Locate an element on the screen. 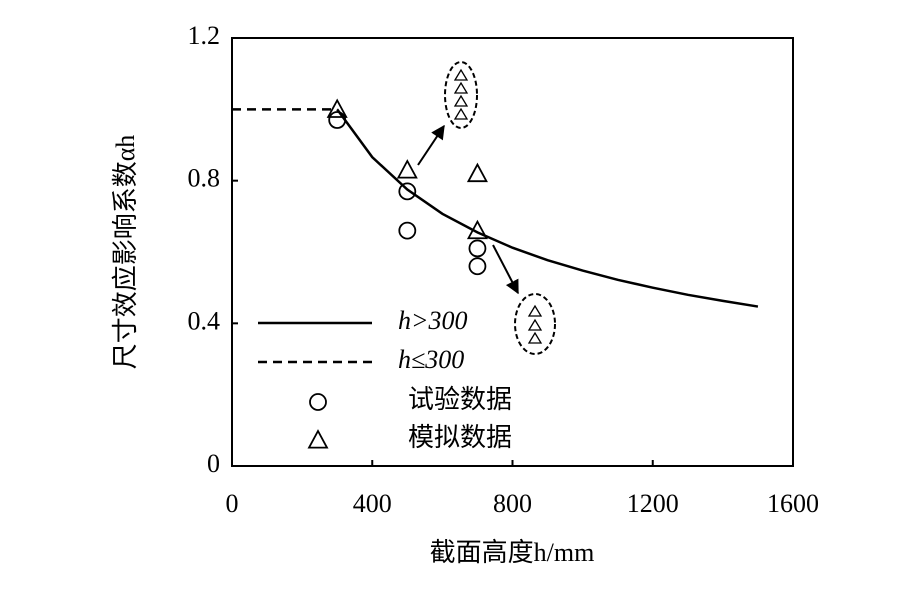 The image size is (897, 594). legend-label: 试验数据 is located at coordinates (460, 399).